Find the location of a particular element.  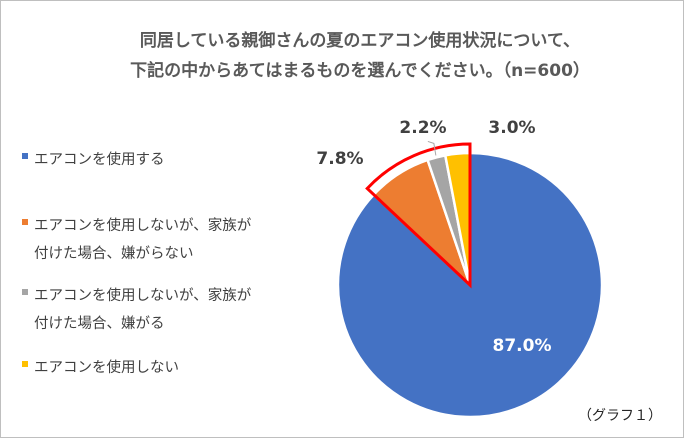

label-no-use: 3.0% is located at coordinates (511, 128).